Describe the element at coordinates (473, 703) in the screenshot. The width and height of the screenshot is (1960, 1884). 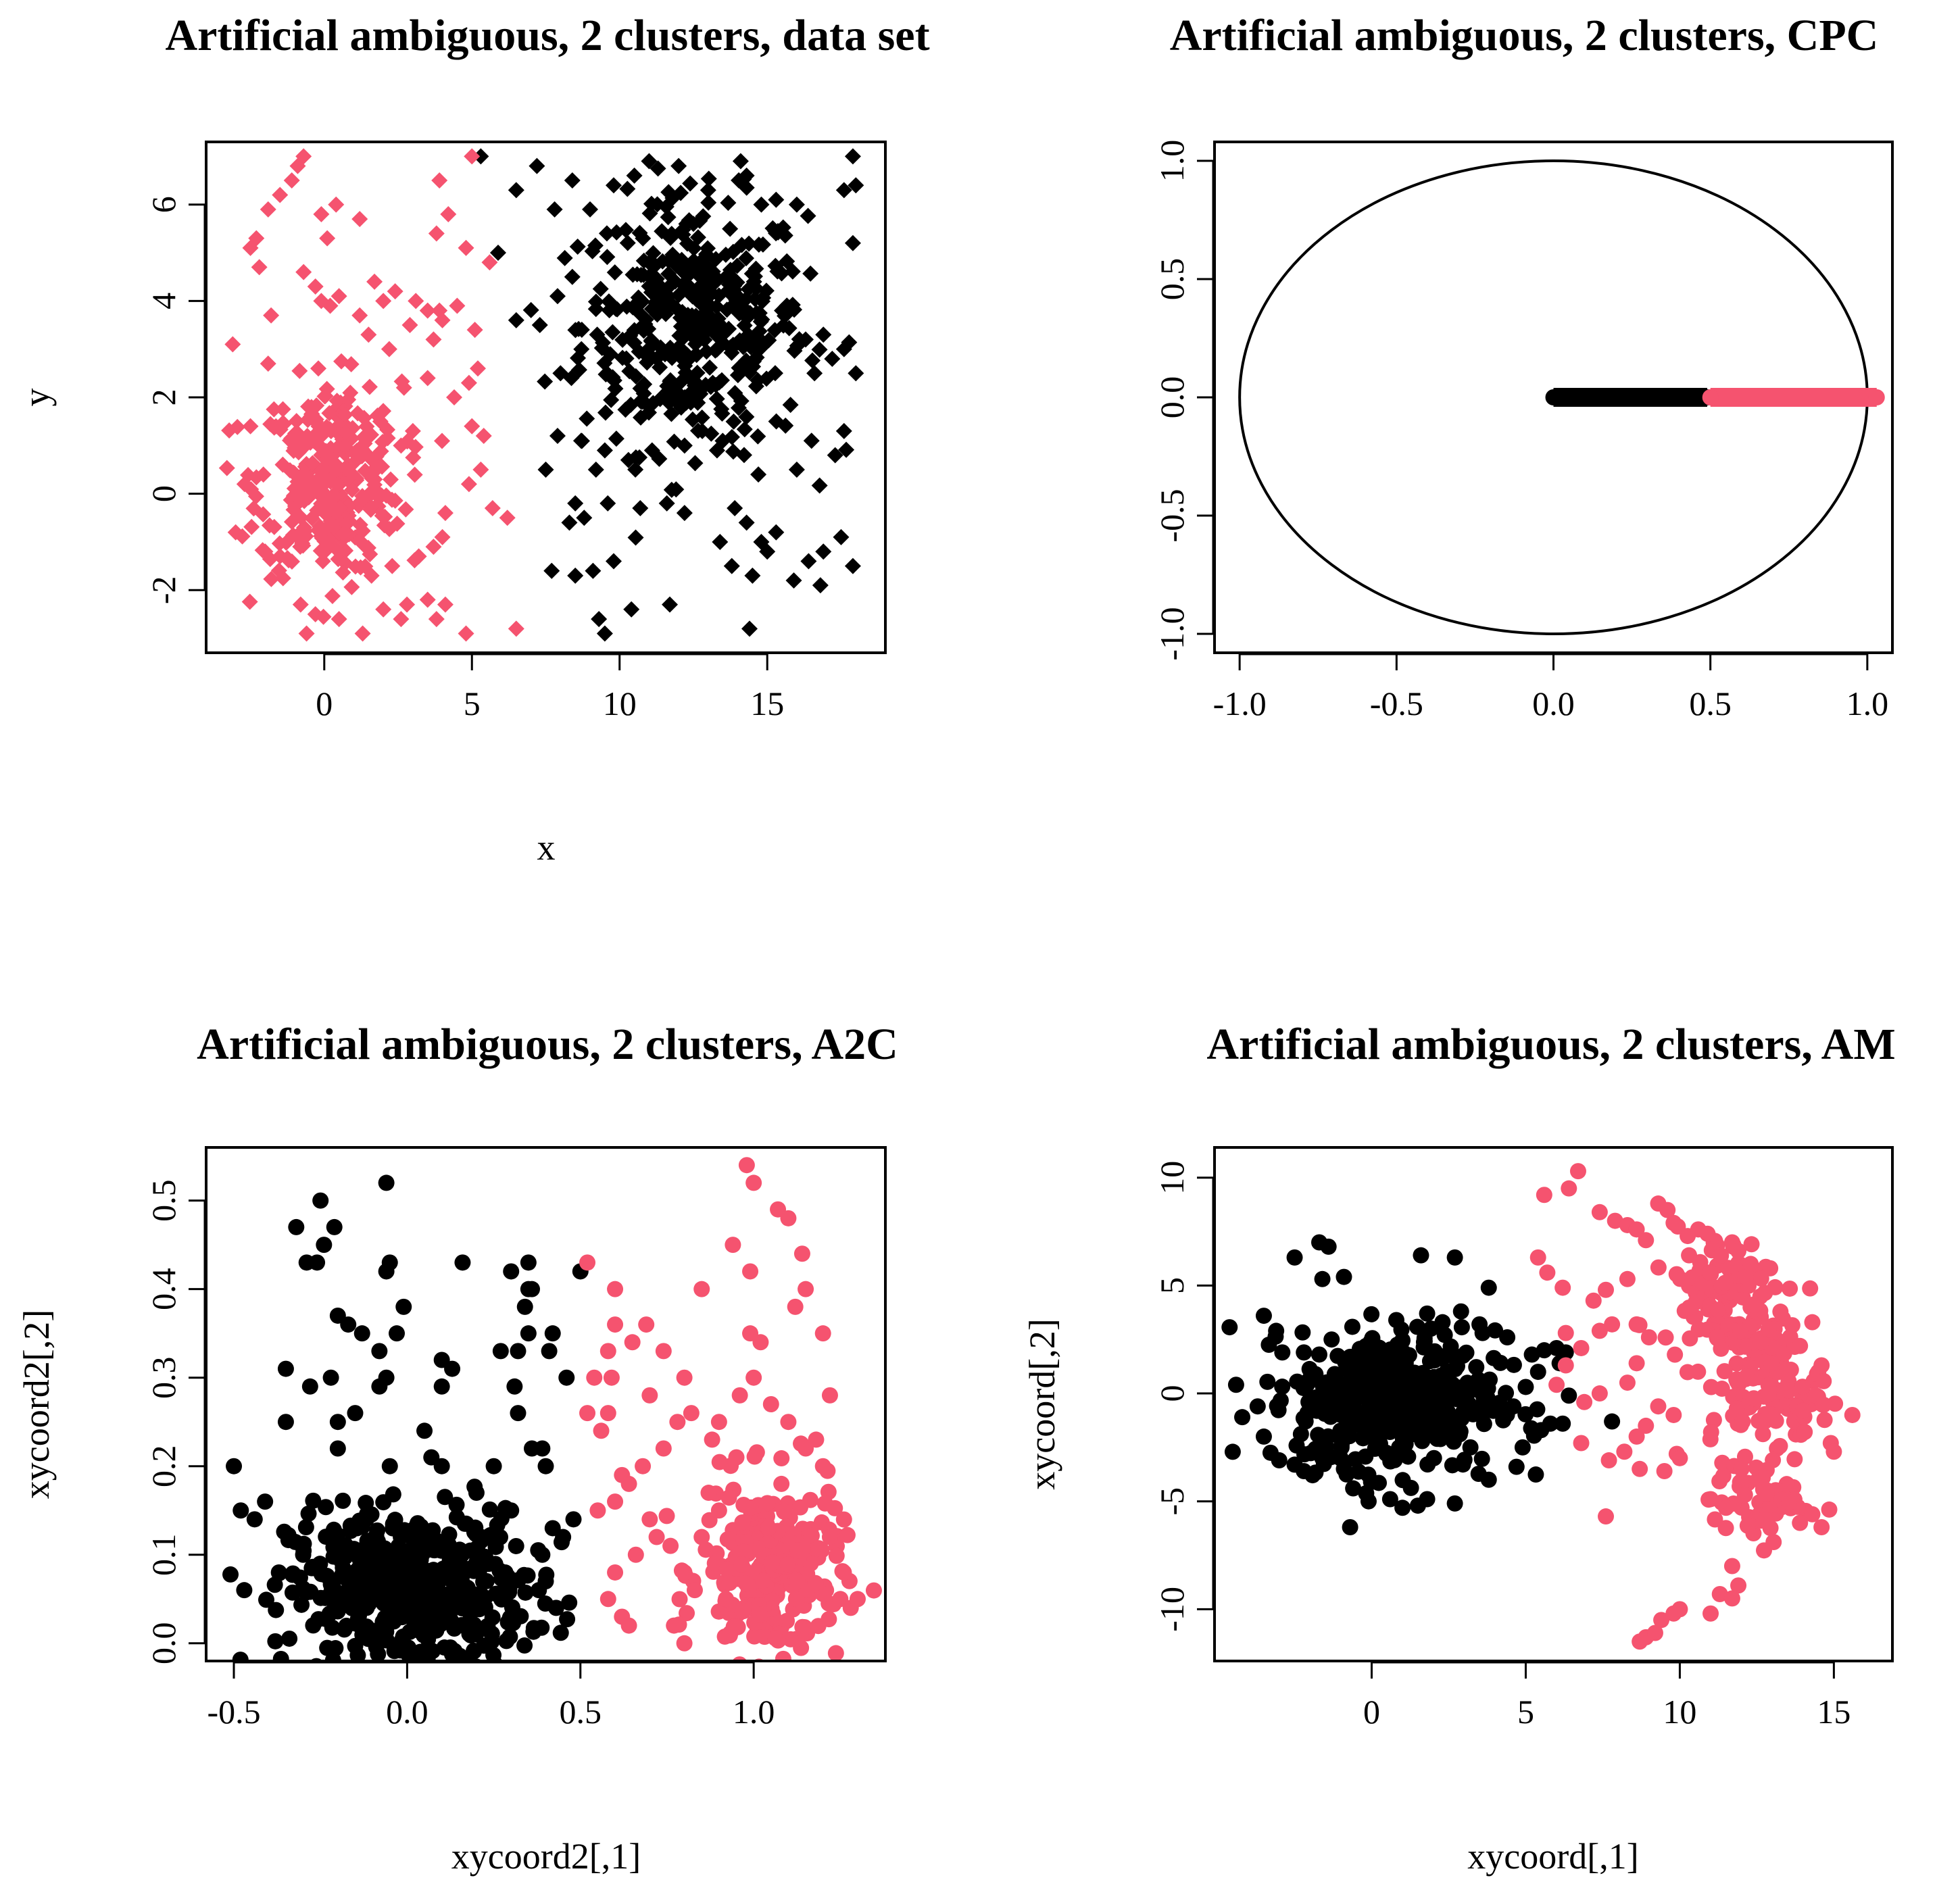
I see `x-tick-label: 5` at that location.